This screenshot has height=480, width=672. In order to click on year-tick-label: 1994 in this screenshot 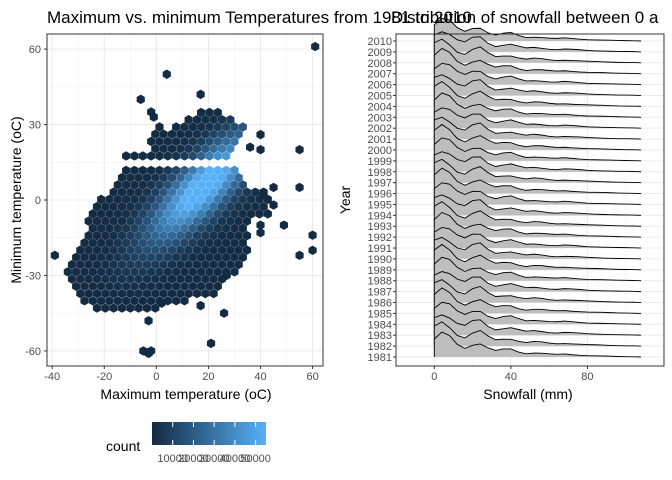, I will do `click(380, 216)`.